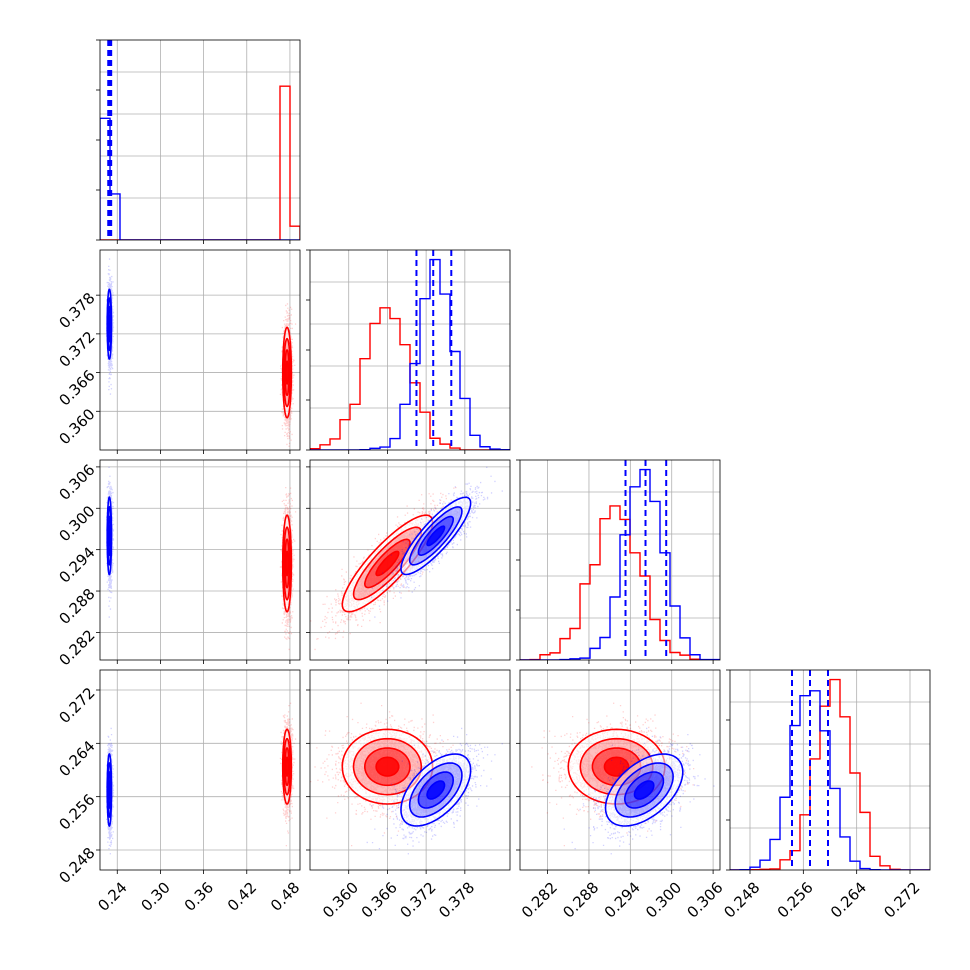 This screenshot has height=970, width=970. What do you see at coordinates (704, 899) in the screenshot?
I see `x-tick-label: 0.306` at bounding box center [704, 899].